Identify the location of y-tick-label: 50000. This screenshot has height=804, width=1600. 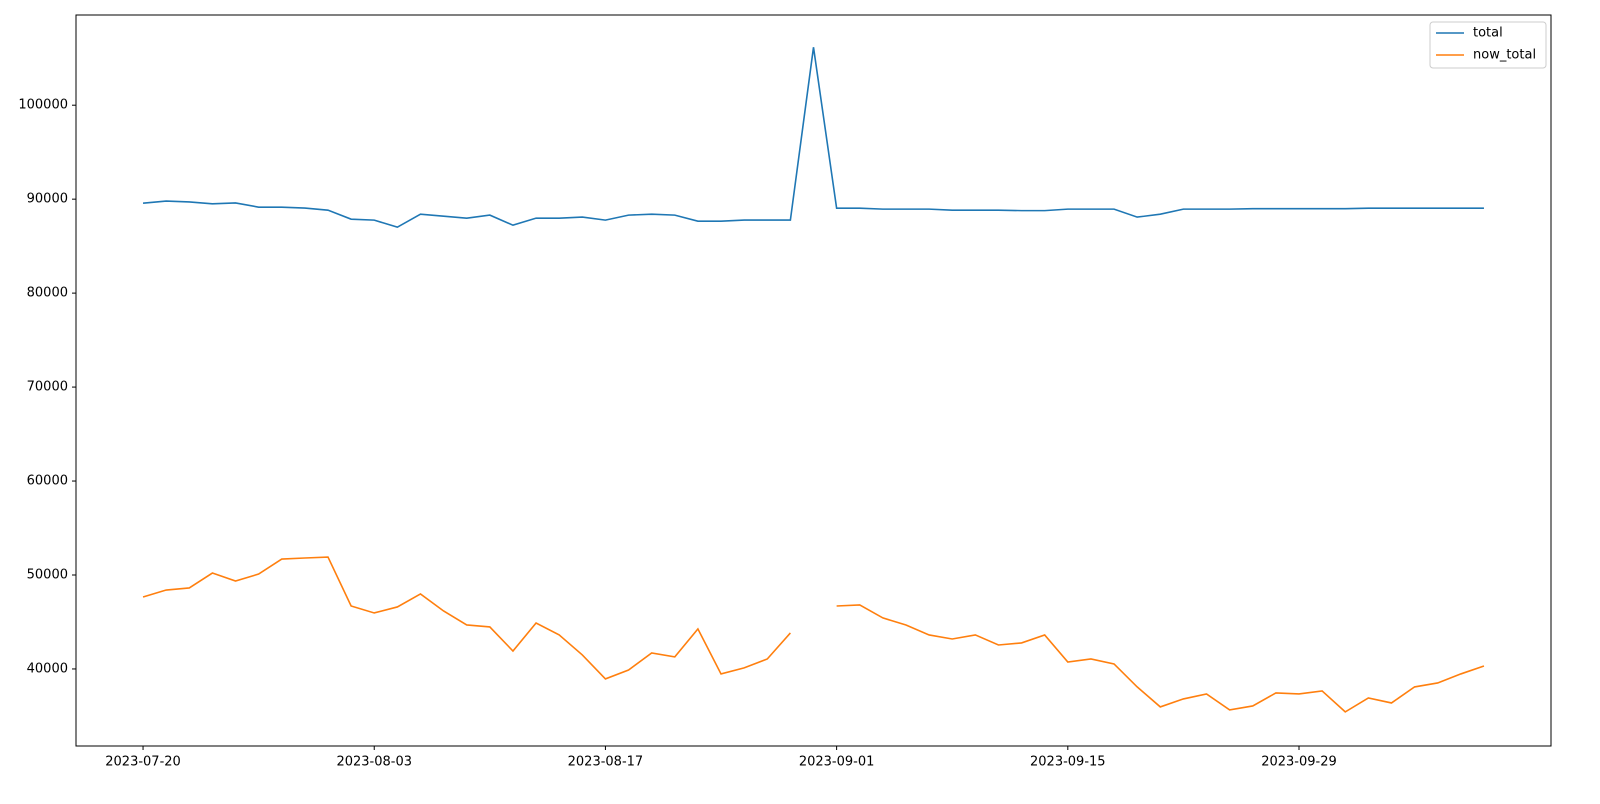
(47, 574).